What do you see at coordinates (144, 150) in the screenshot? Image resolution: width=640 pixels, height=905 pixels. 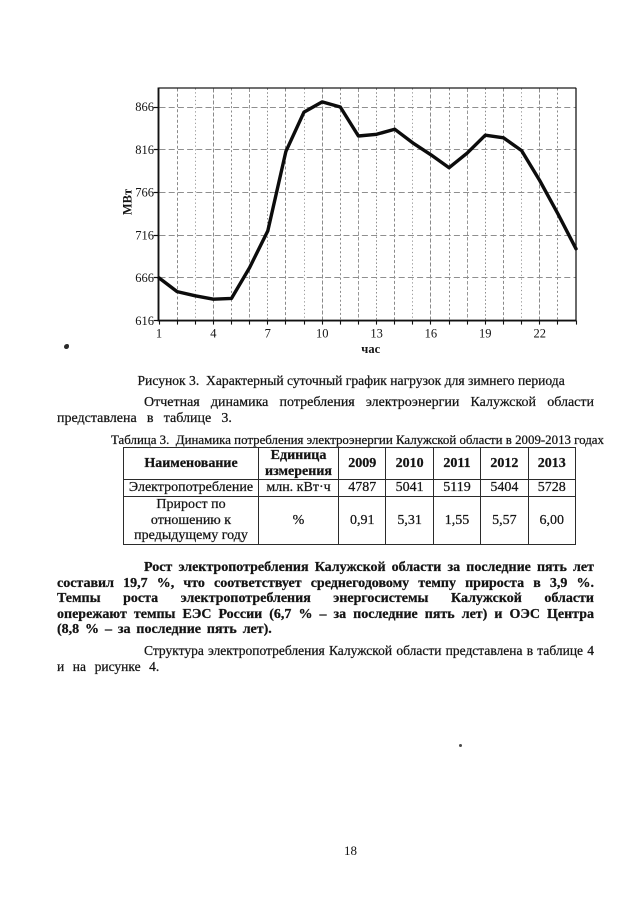 I see `svg-text: 816` at bounding box center [144, 150].